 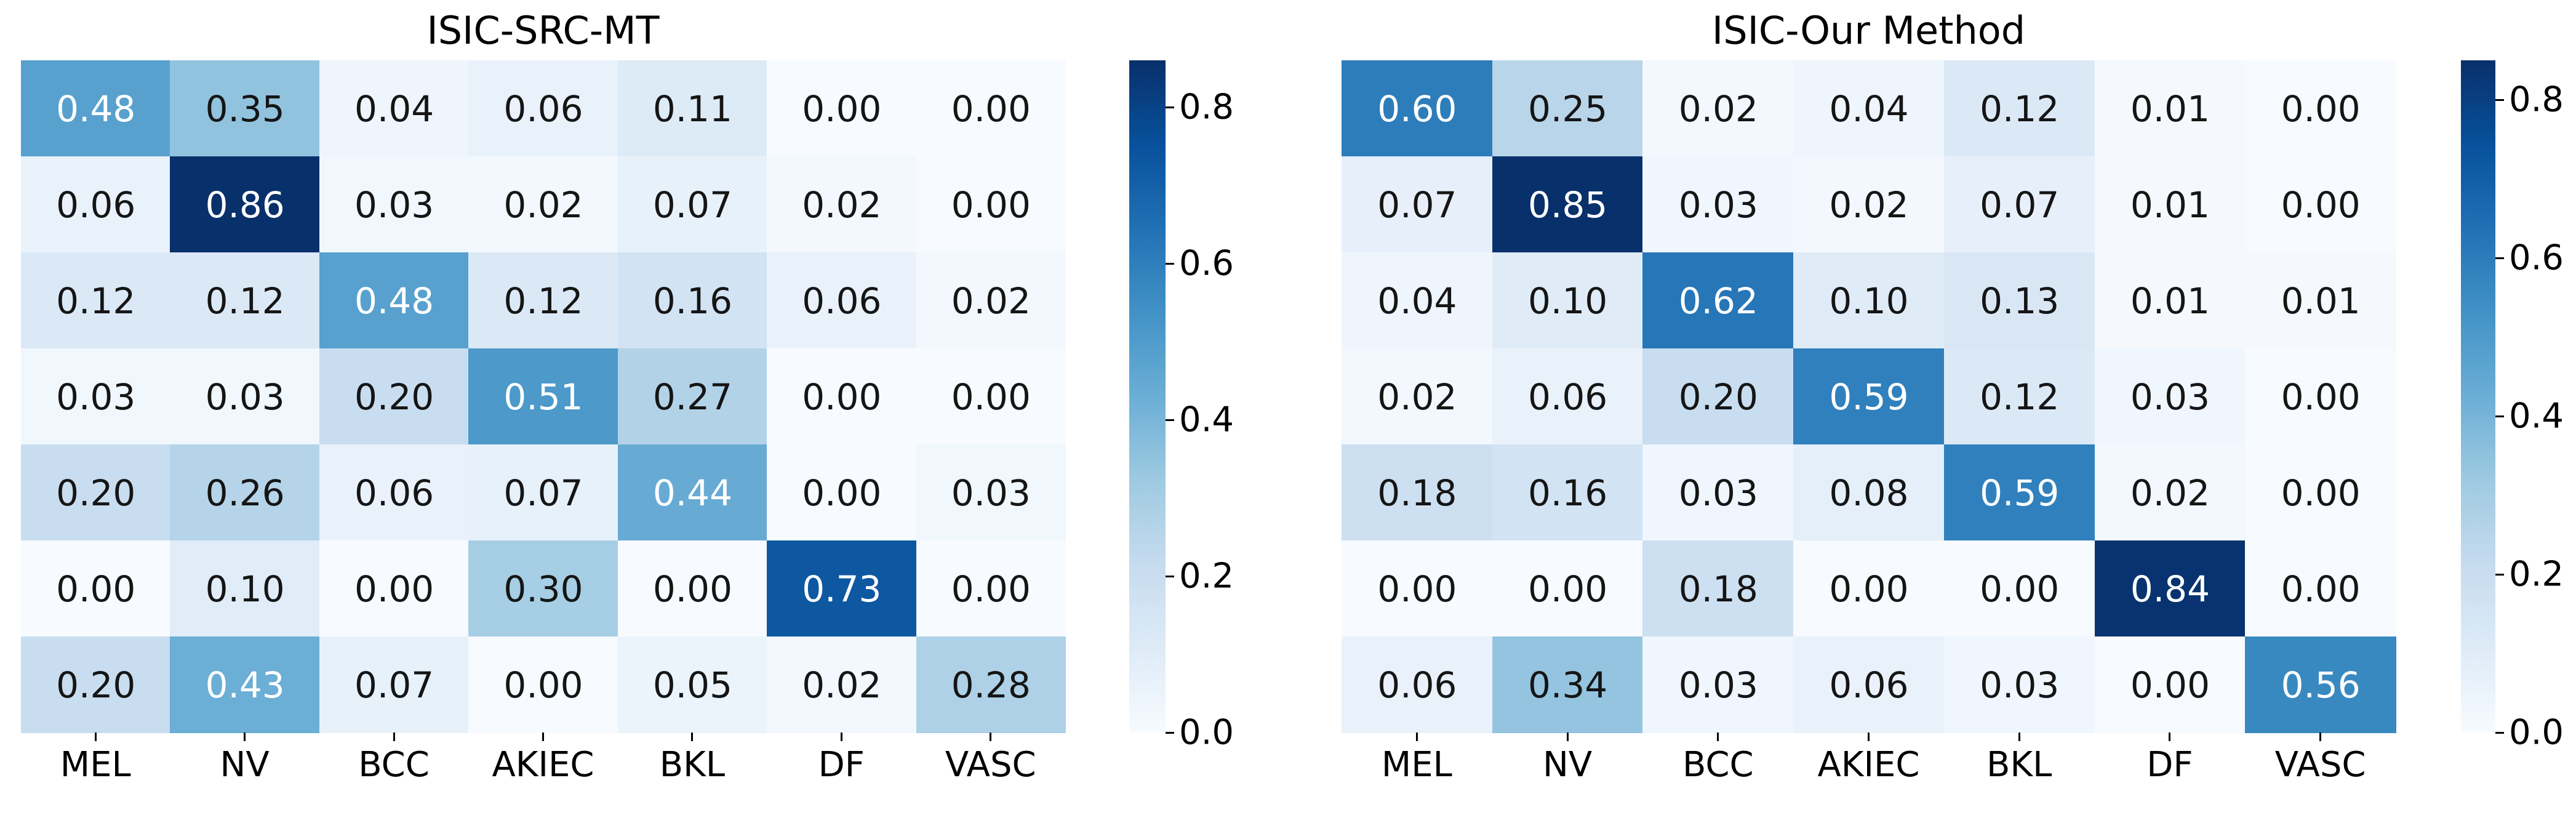 What do you see at coordinates (245, 492) in the screenshot?
I see `heatmap-cell: 0.26` at bounding box center [245, 492].